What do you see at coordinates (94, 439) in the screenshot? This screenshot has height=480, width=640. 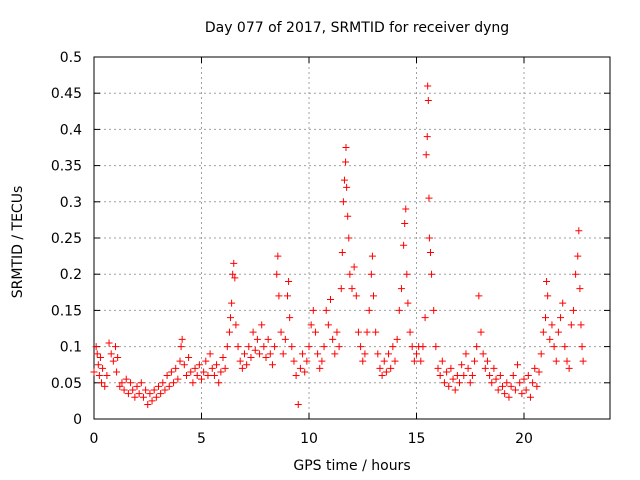 I see `x-tick-label: 0` at bounding box center [94, 439].